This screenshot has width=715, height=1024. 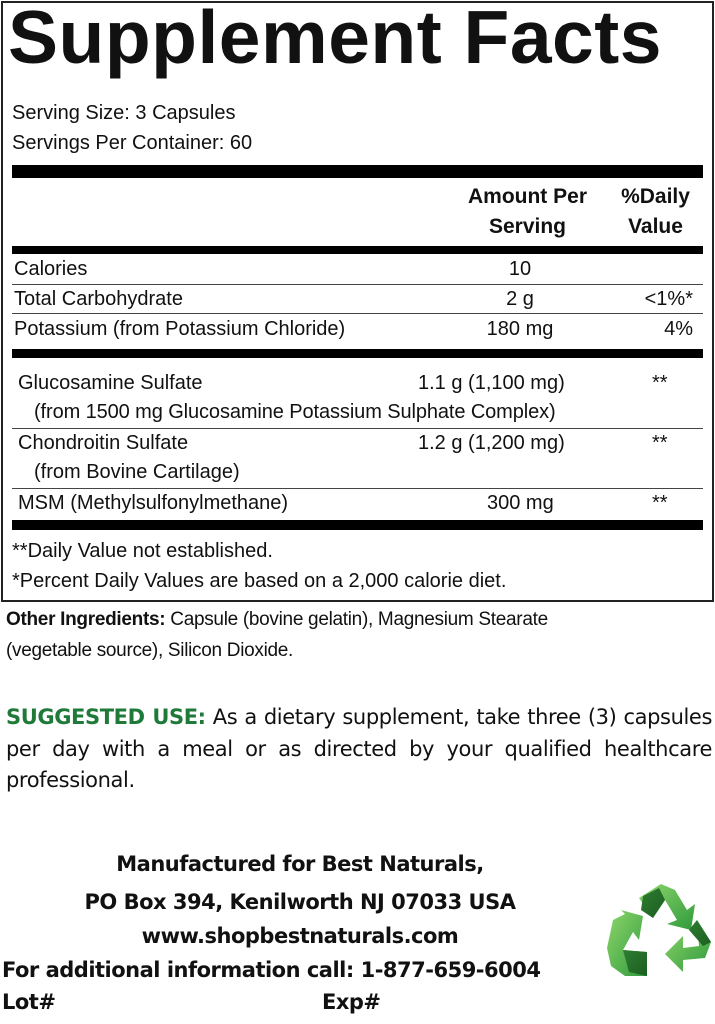 What do you see at coordinates (335, 39) in the screenshot?
I see `panel-title: Supplement Facts` at bounding box center [335, 39].